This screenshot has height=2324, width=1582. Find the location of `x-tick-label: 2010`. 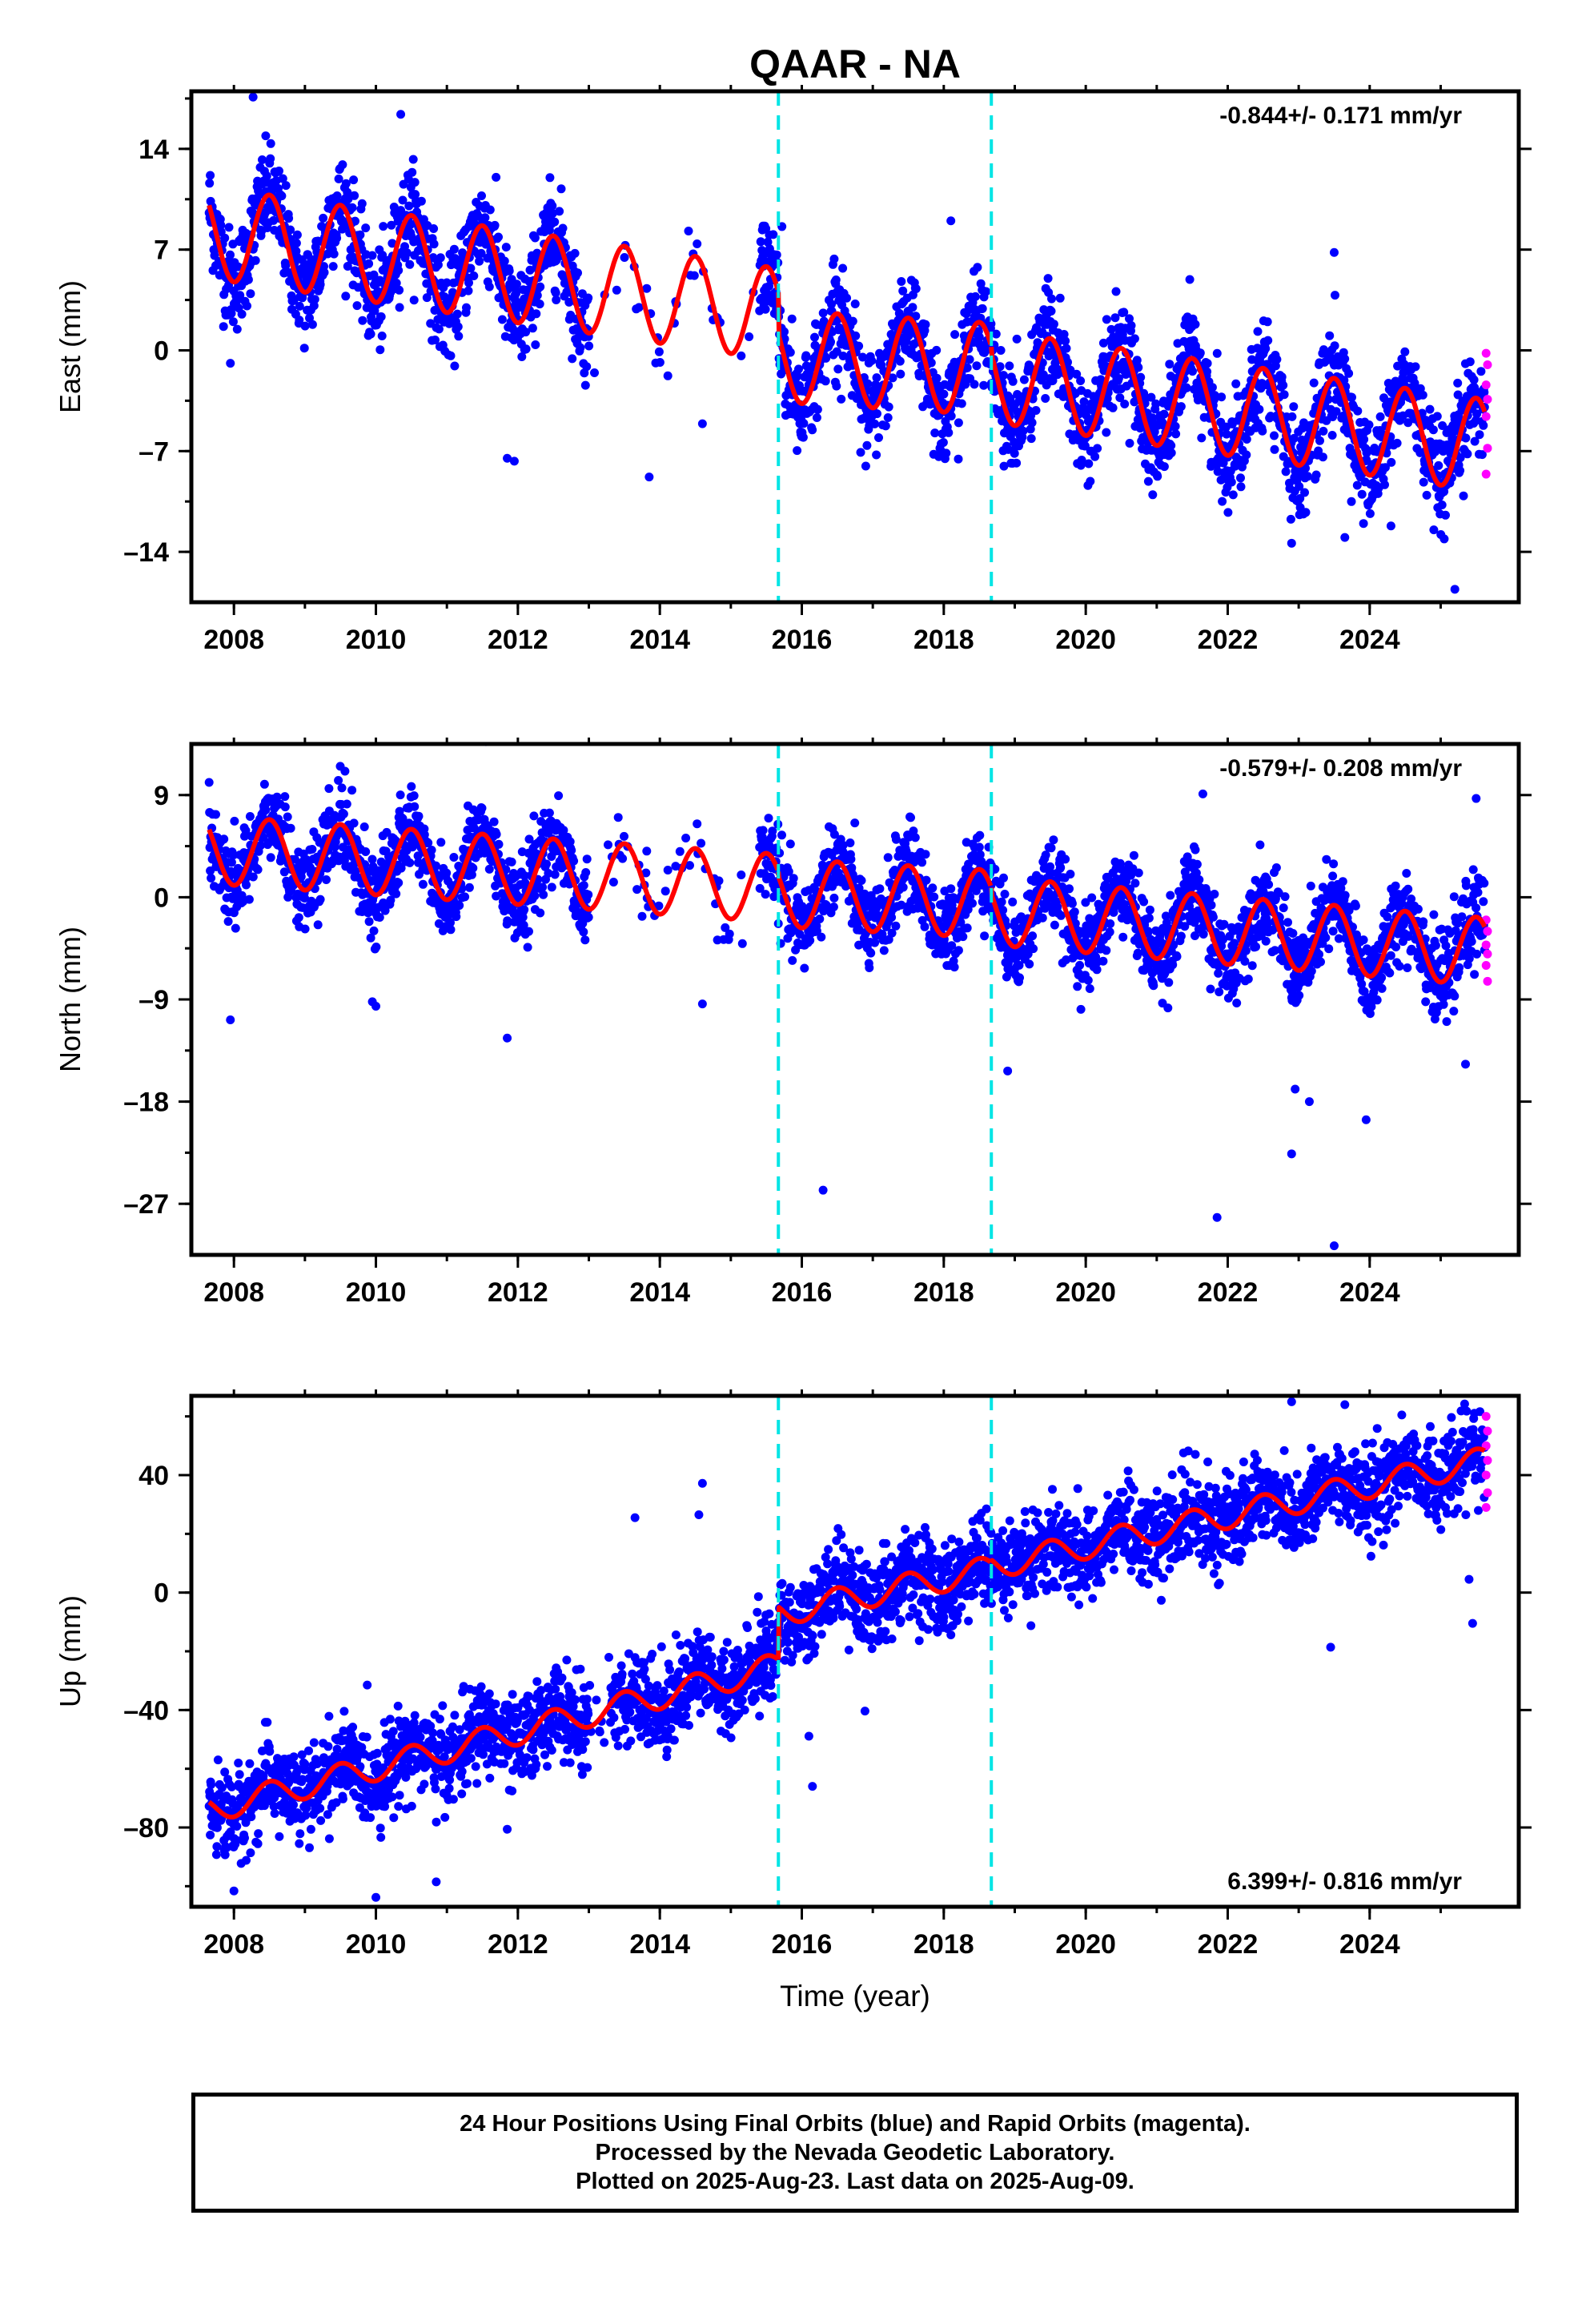

x-tick-label: 2010 is located at coordinates (376, 640).